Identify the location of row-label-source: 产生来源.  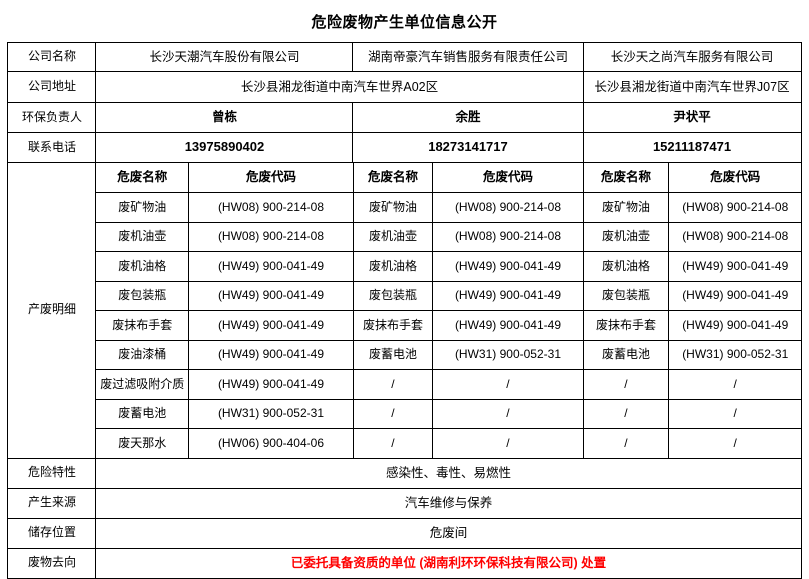
(52, 503).